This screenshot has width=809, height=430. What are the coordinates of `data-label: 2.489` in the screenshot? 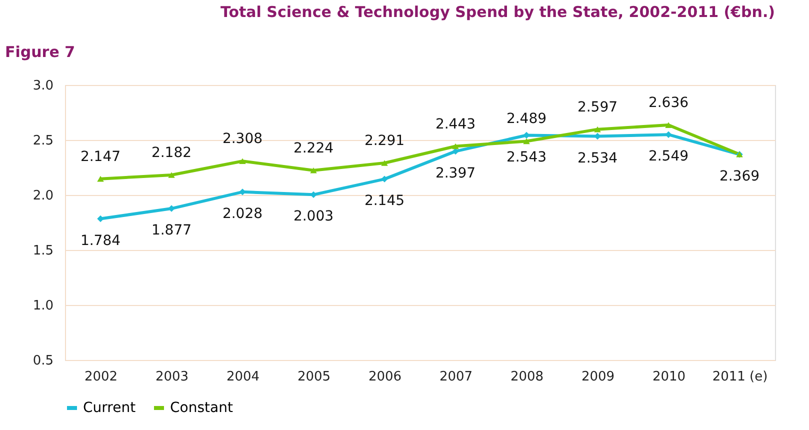 It's located at (526, 119).